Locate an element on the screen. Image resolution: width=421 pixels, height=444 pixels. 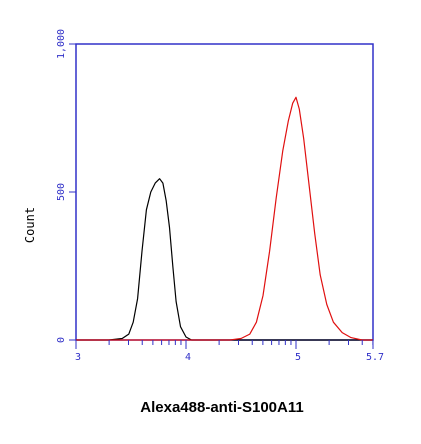
y-tick-label: 0 is located at coordinates (61, 340).